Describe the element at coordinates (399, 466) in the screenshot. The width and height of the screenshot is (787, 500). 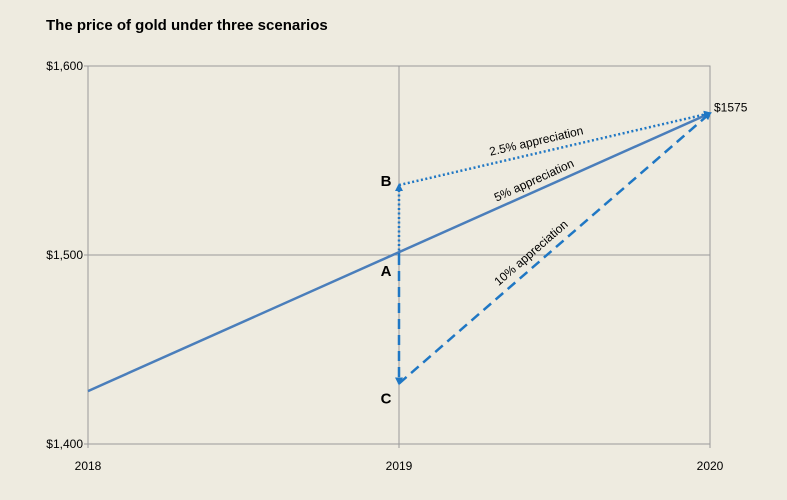
I see `x-tick-label: 2019` at that location.